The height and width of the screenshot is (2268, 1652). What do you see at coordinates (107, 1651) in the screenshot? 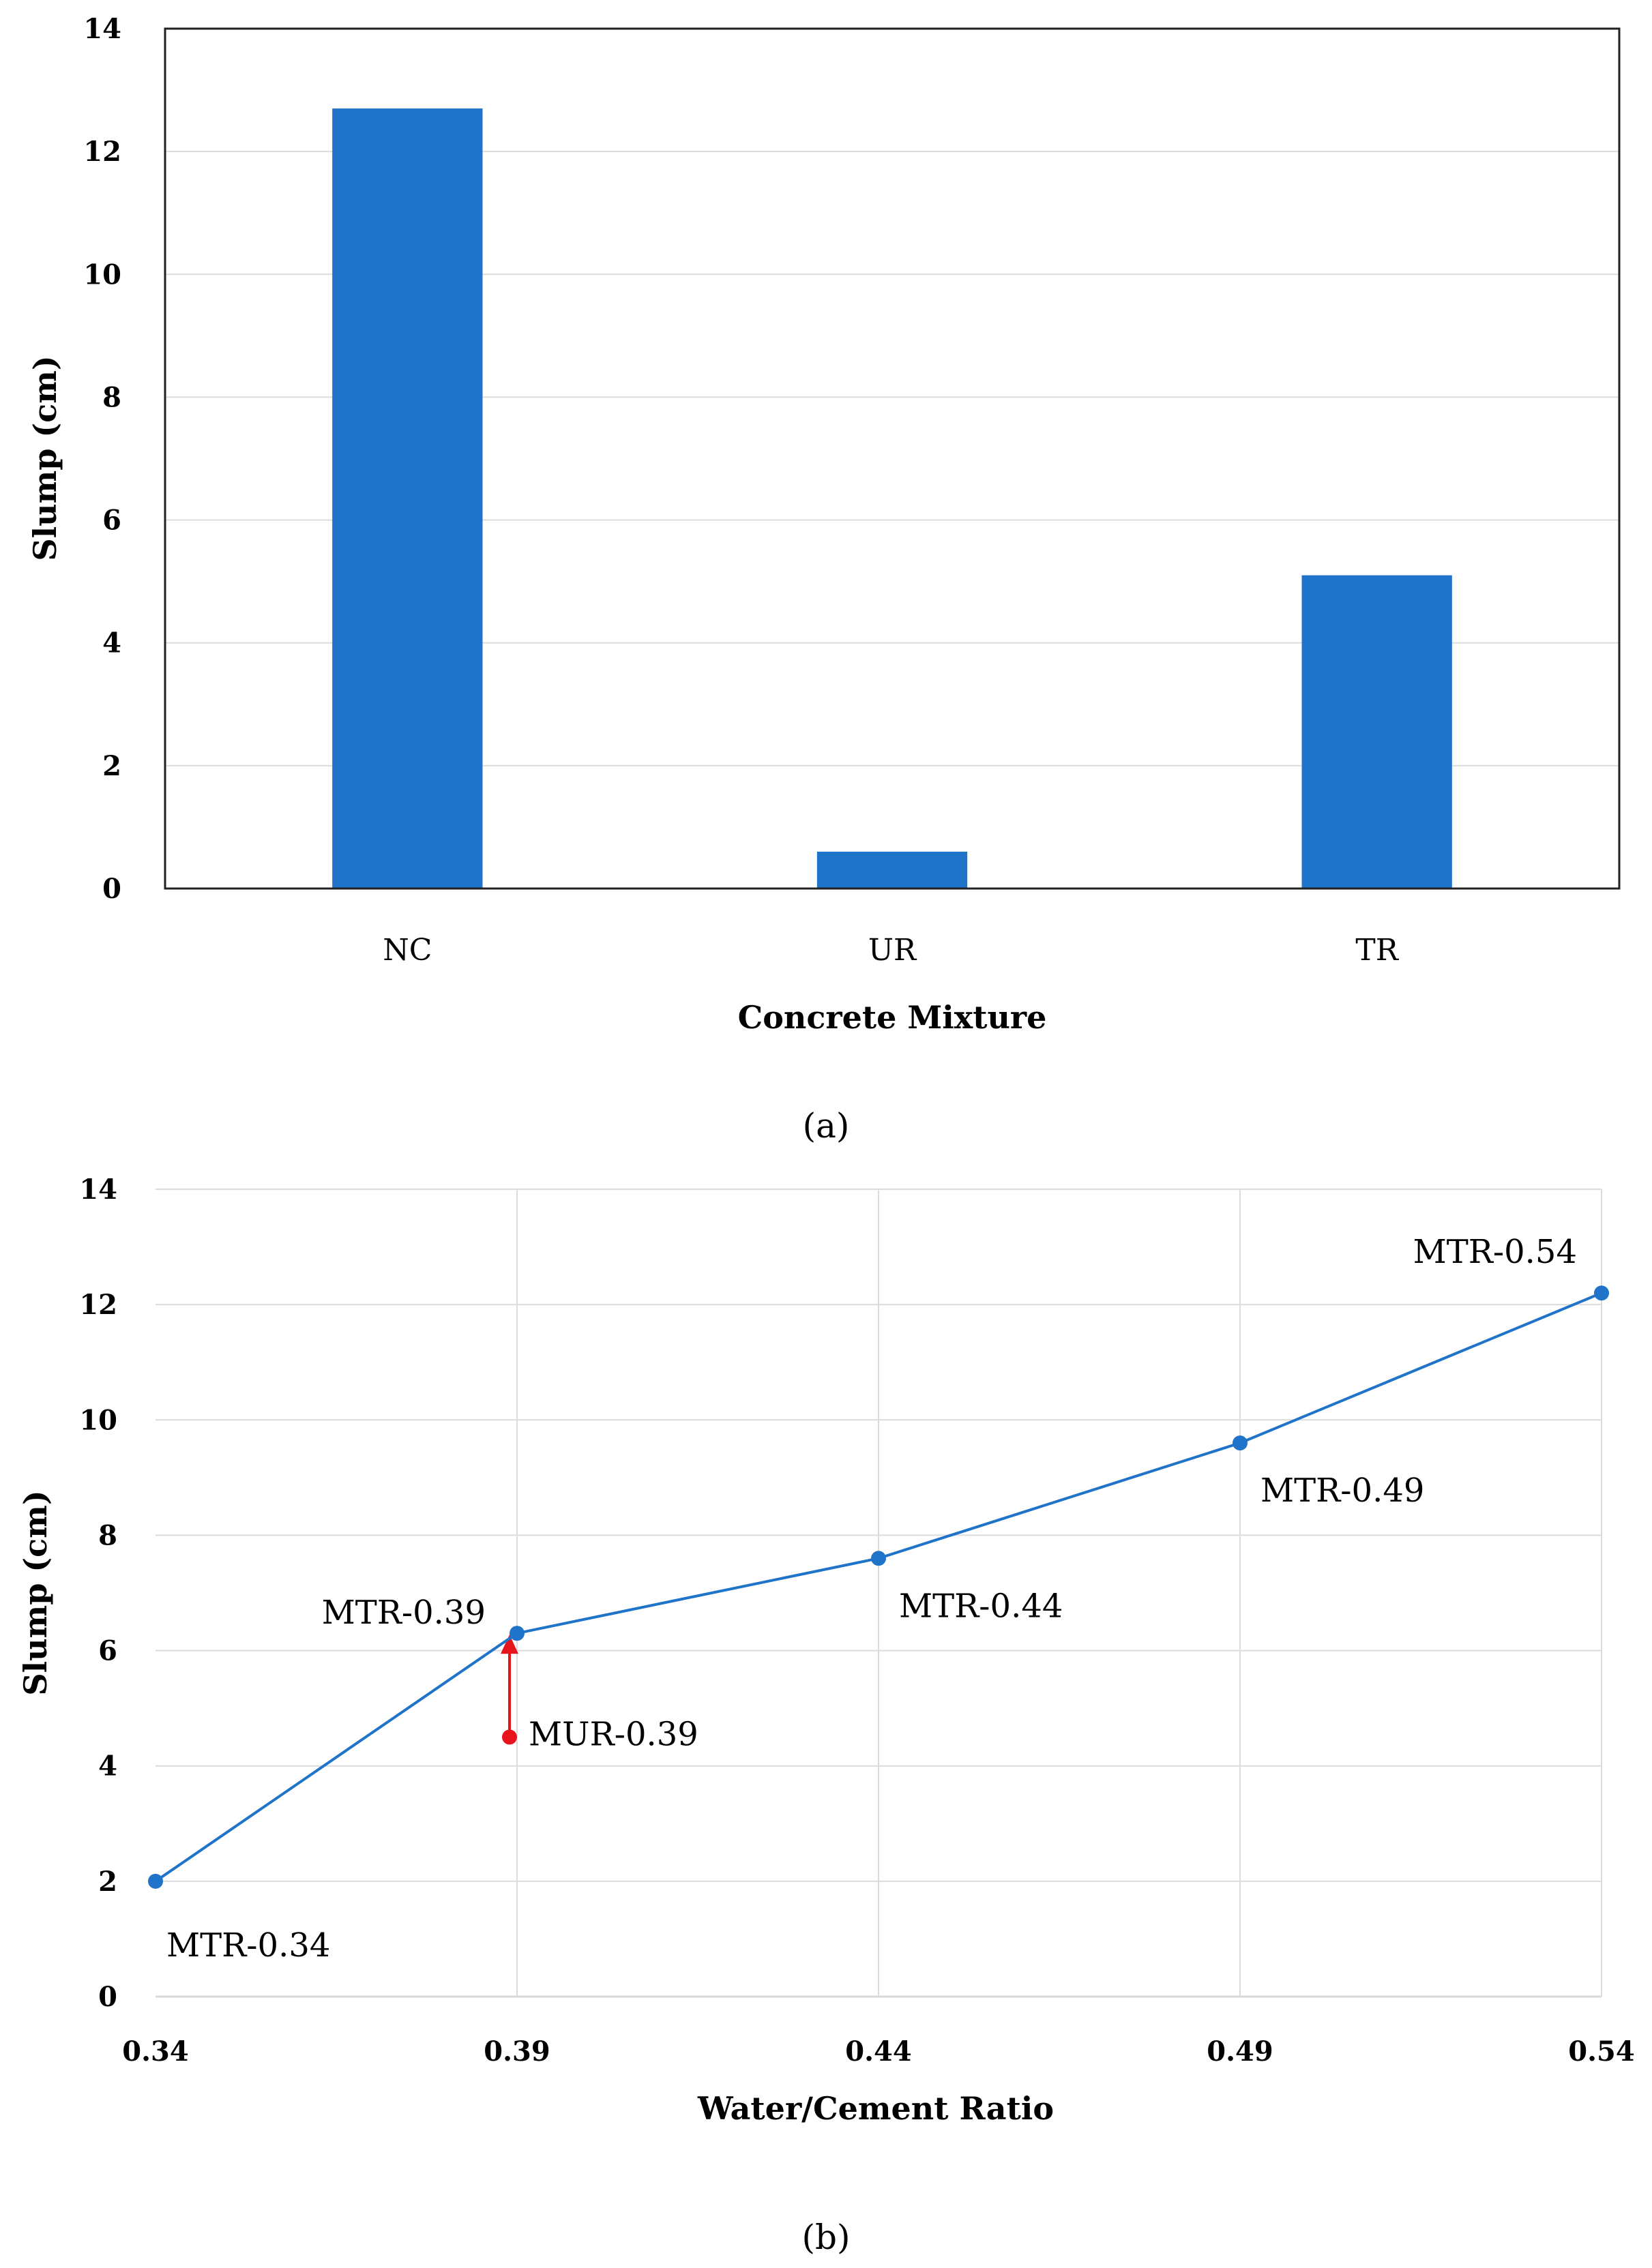
I see `line-chart-y-tick-label: 6` at bounding box center [107, 1651].